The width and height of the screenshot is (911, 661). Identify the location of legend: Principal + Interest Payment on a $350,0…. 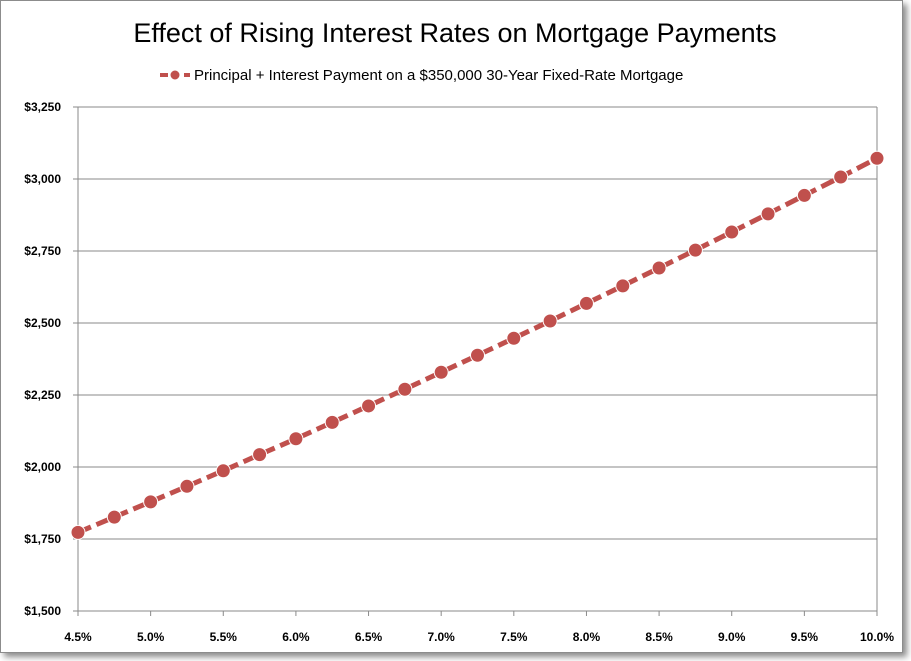
(421, 75).